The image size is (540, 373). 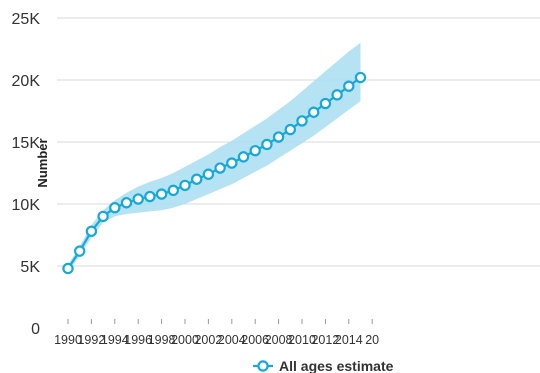 What do you see at coordinates (26, 174) in the screenshot?
I see `y-axis-ticks: 0 5K 10K 15K 20K 25K` at bounding box center [26, 174].